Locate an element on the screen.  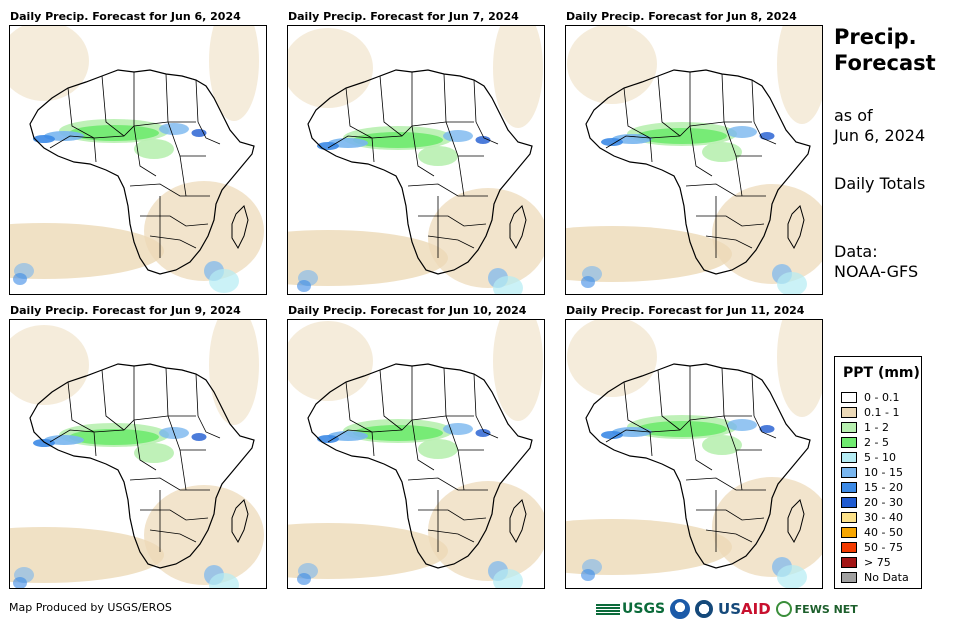
legend-item: 20 - 30 is located at coordinates (872, 502).